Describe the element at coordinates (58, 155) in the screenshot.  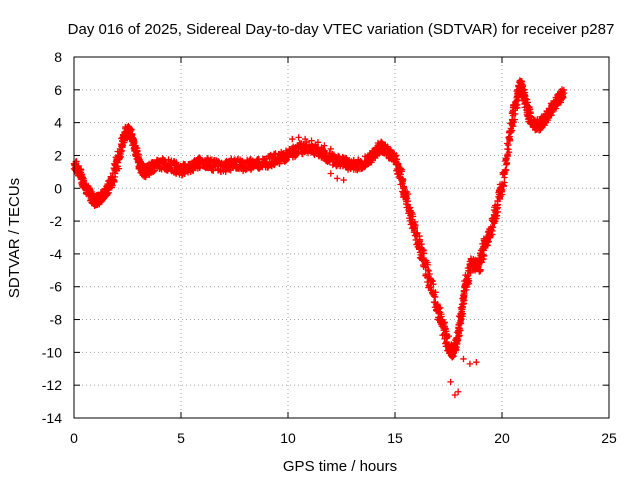
I see `y-tick-label: 2` at that location.